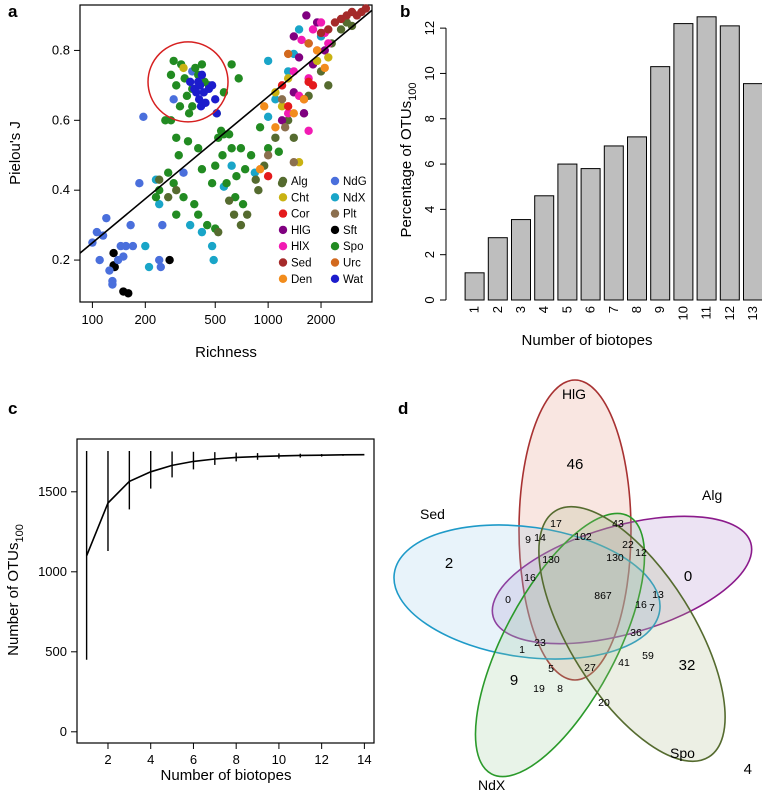  What do you see at coordinates (283, 197) in the screenshot?
I see `legend-marker-Cht` at bounding box center [283, 197].